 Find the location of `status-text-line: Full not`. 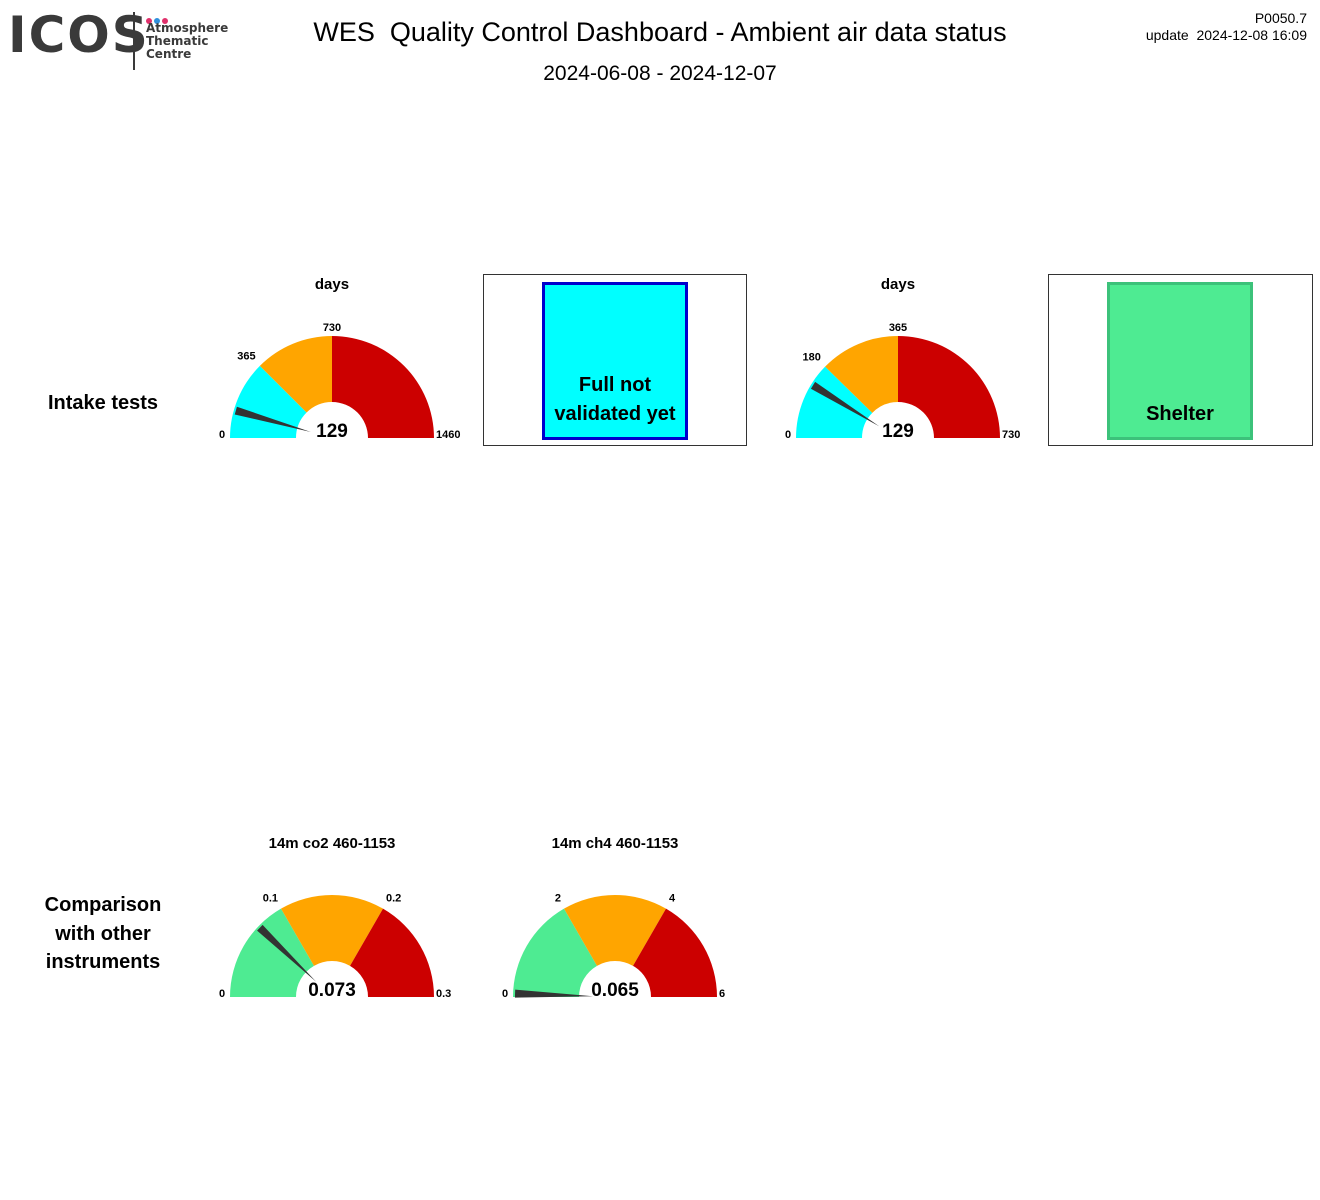

status-text-line: Full not is located at coordinates (615, 385).